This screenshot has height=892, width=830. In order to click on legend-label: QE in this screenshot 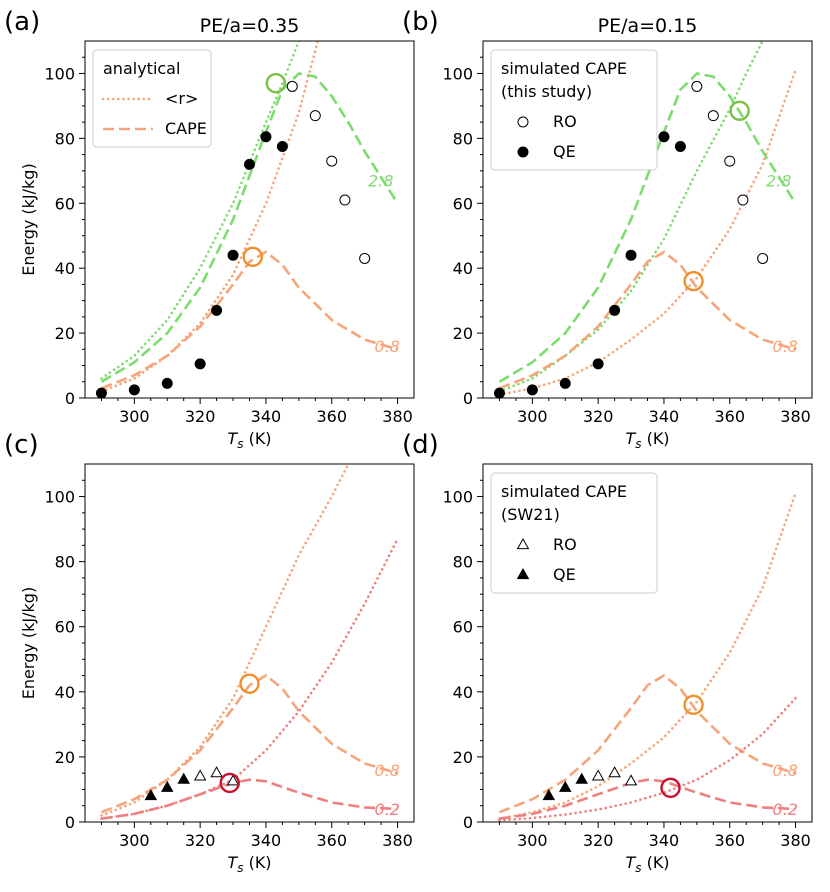, I will do `click(564, 574)`.